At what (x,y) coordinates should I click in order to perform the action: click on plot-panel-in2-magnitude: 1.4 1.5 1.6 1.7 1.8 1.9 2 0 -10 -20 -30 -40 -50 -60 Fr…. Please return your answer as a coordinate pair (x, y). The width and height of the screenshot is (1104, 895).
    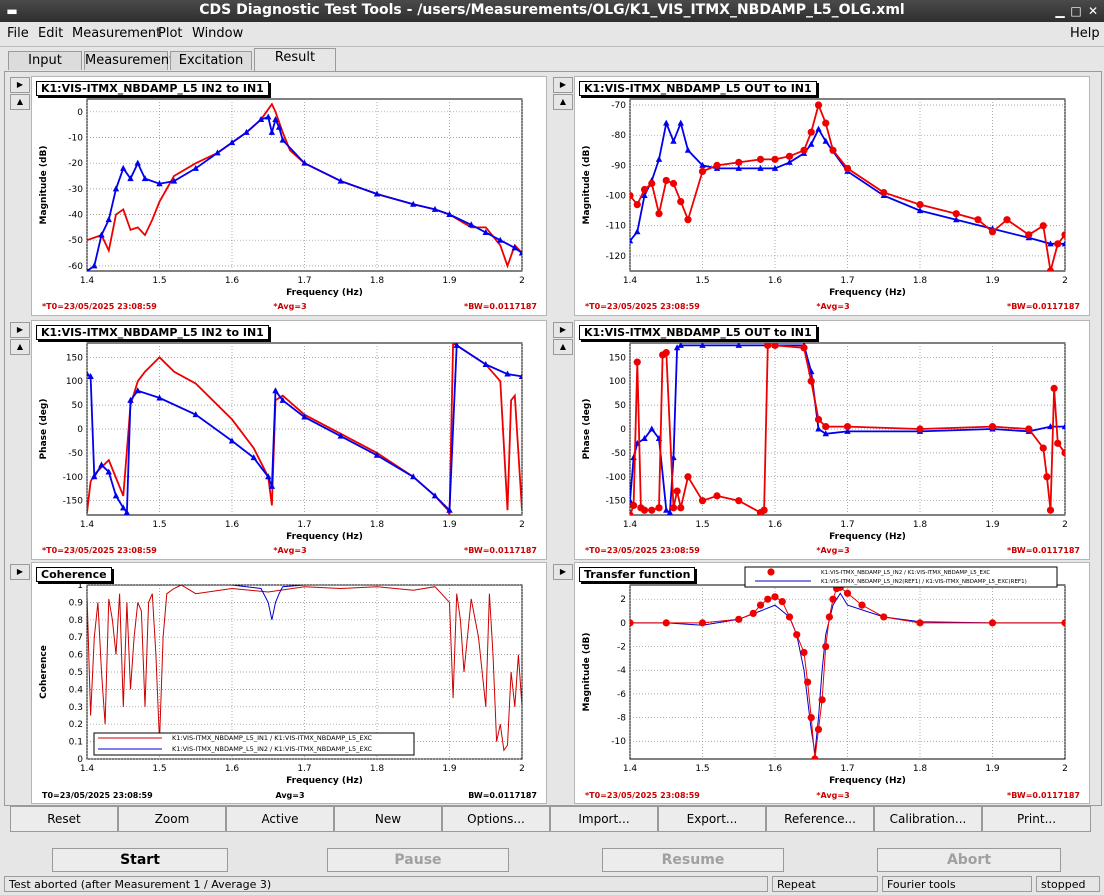
    Looking at the image, I should click on (289, 196).